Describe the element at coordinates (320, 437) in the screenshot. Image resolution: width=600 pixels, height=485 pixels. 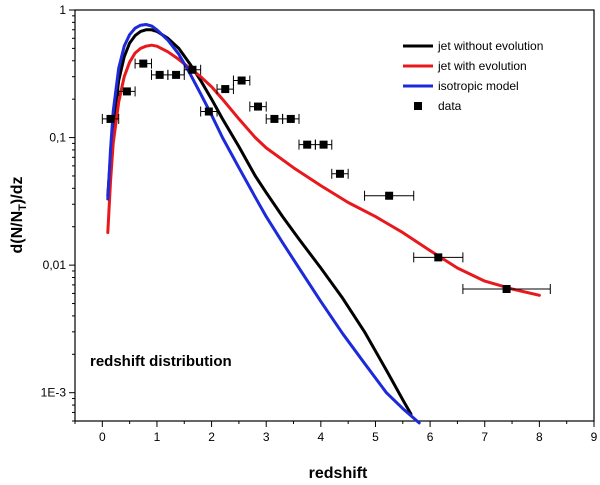
I see `x-tick-label-4: 4` at that location.